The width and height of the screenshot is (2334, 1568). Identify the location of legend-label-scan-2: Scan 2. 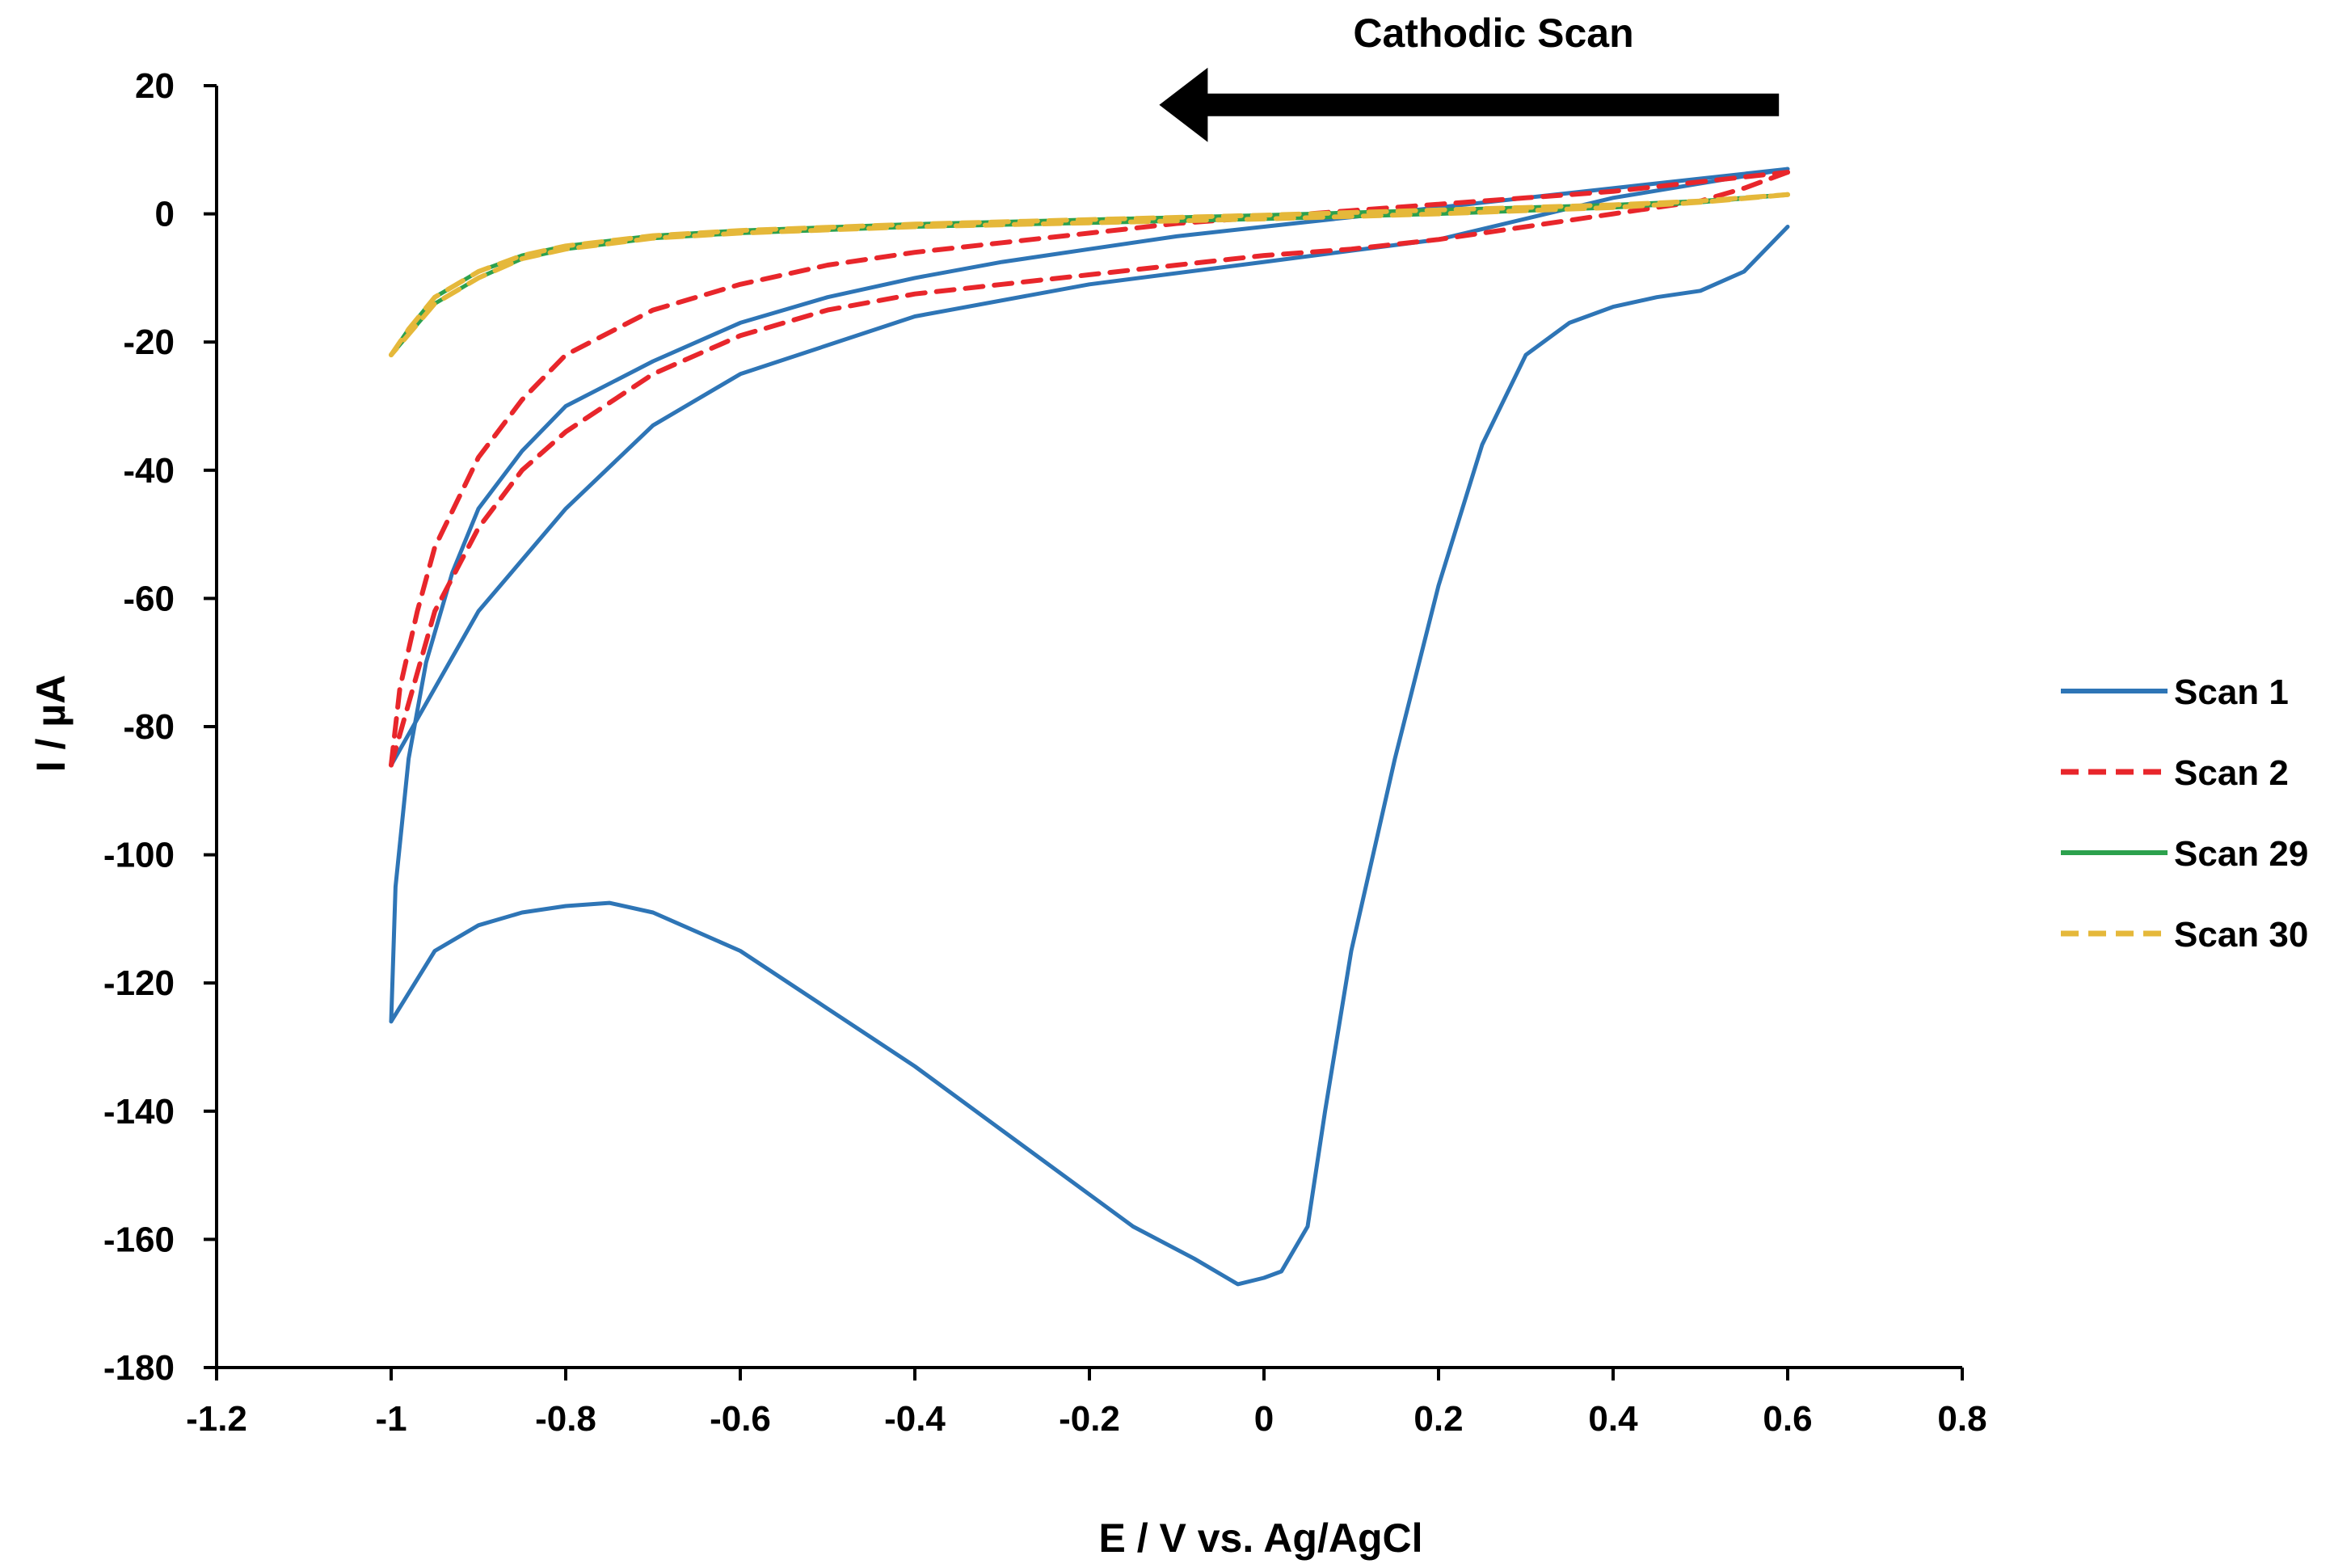
(2231, 773).